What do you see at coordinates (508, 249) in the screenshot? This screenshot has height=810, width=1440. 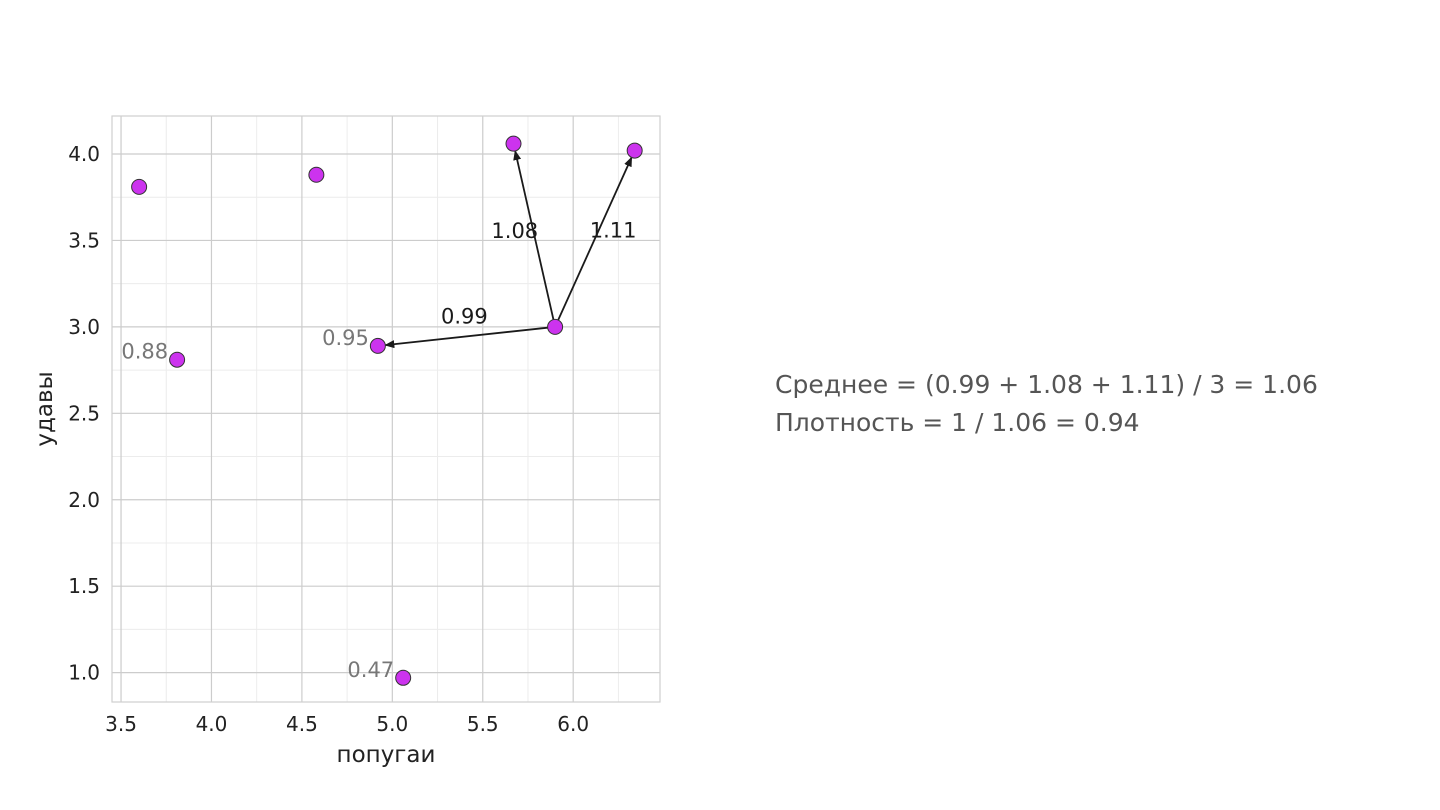 I see `arrows` at bounding box center [508, 249].